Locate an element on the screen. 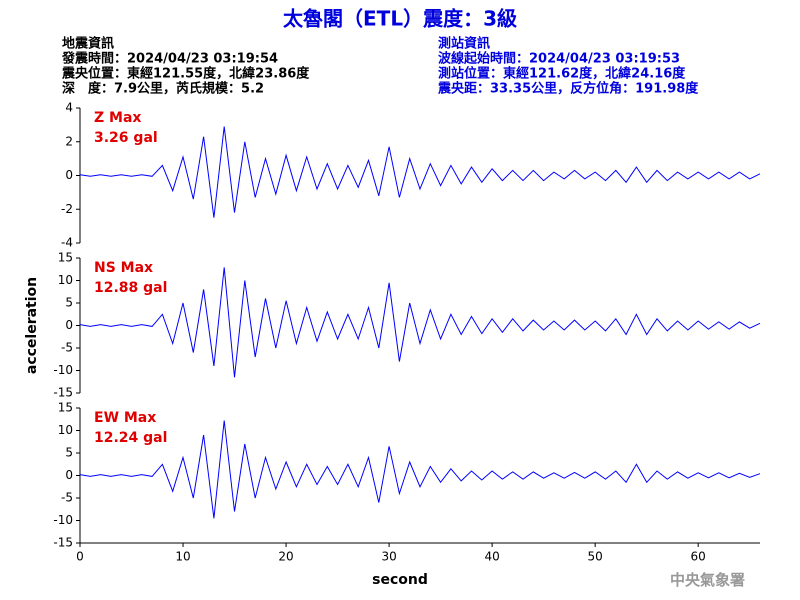 The image size is (800, 600). info-line: 測站資訊 is located at coordinates (464, 44).